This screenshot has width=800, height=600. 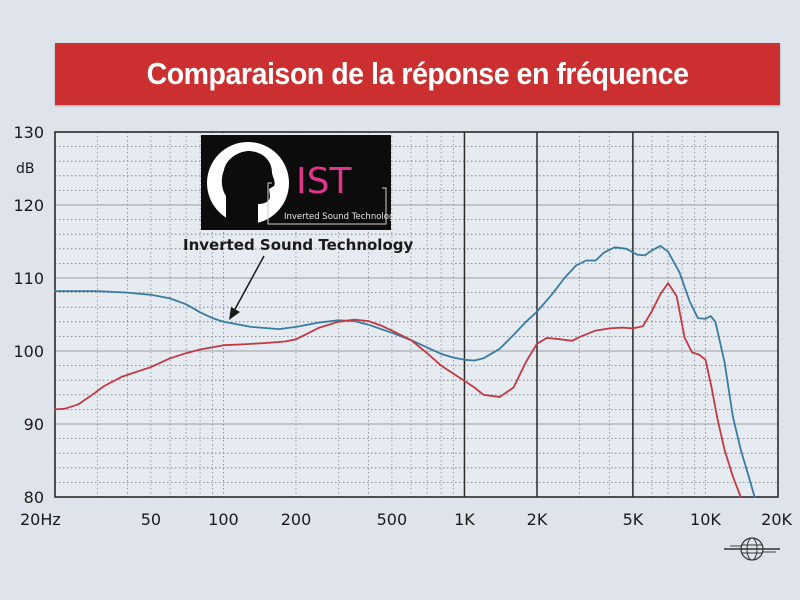 What do you see at coordinates (341, 217) in the screenshot?
I see `logo-subtitle: Inverted Sound Technology` at bounding box center [341, 217].